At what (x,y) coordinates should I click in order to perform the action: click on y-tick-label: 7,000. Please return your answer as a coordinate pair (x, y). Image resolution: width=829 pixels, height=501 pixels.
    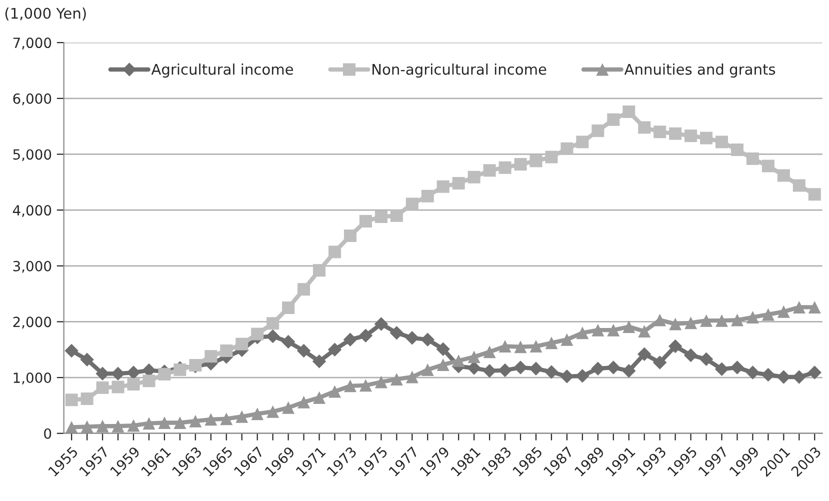
    Looking at the image, I should click on (32, 44).